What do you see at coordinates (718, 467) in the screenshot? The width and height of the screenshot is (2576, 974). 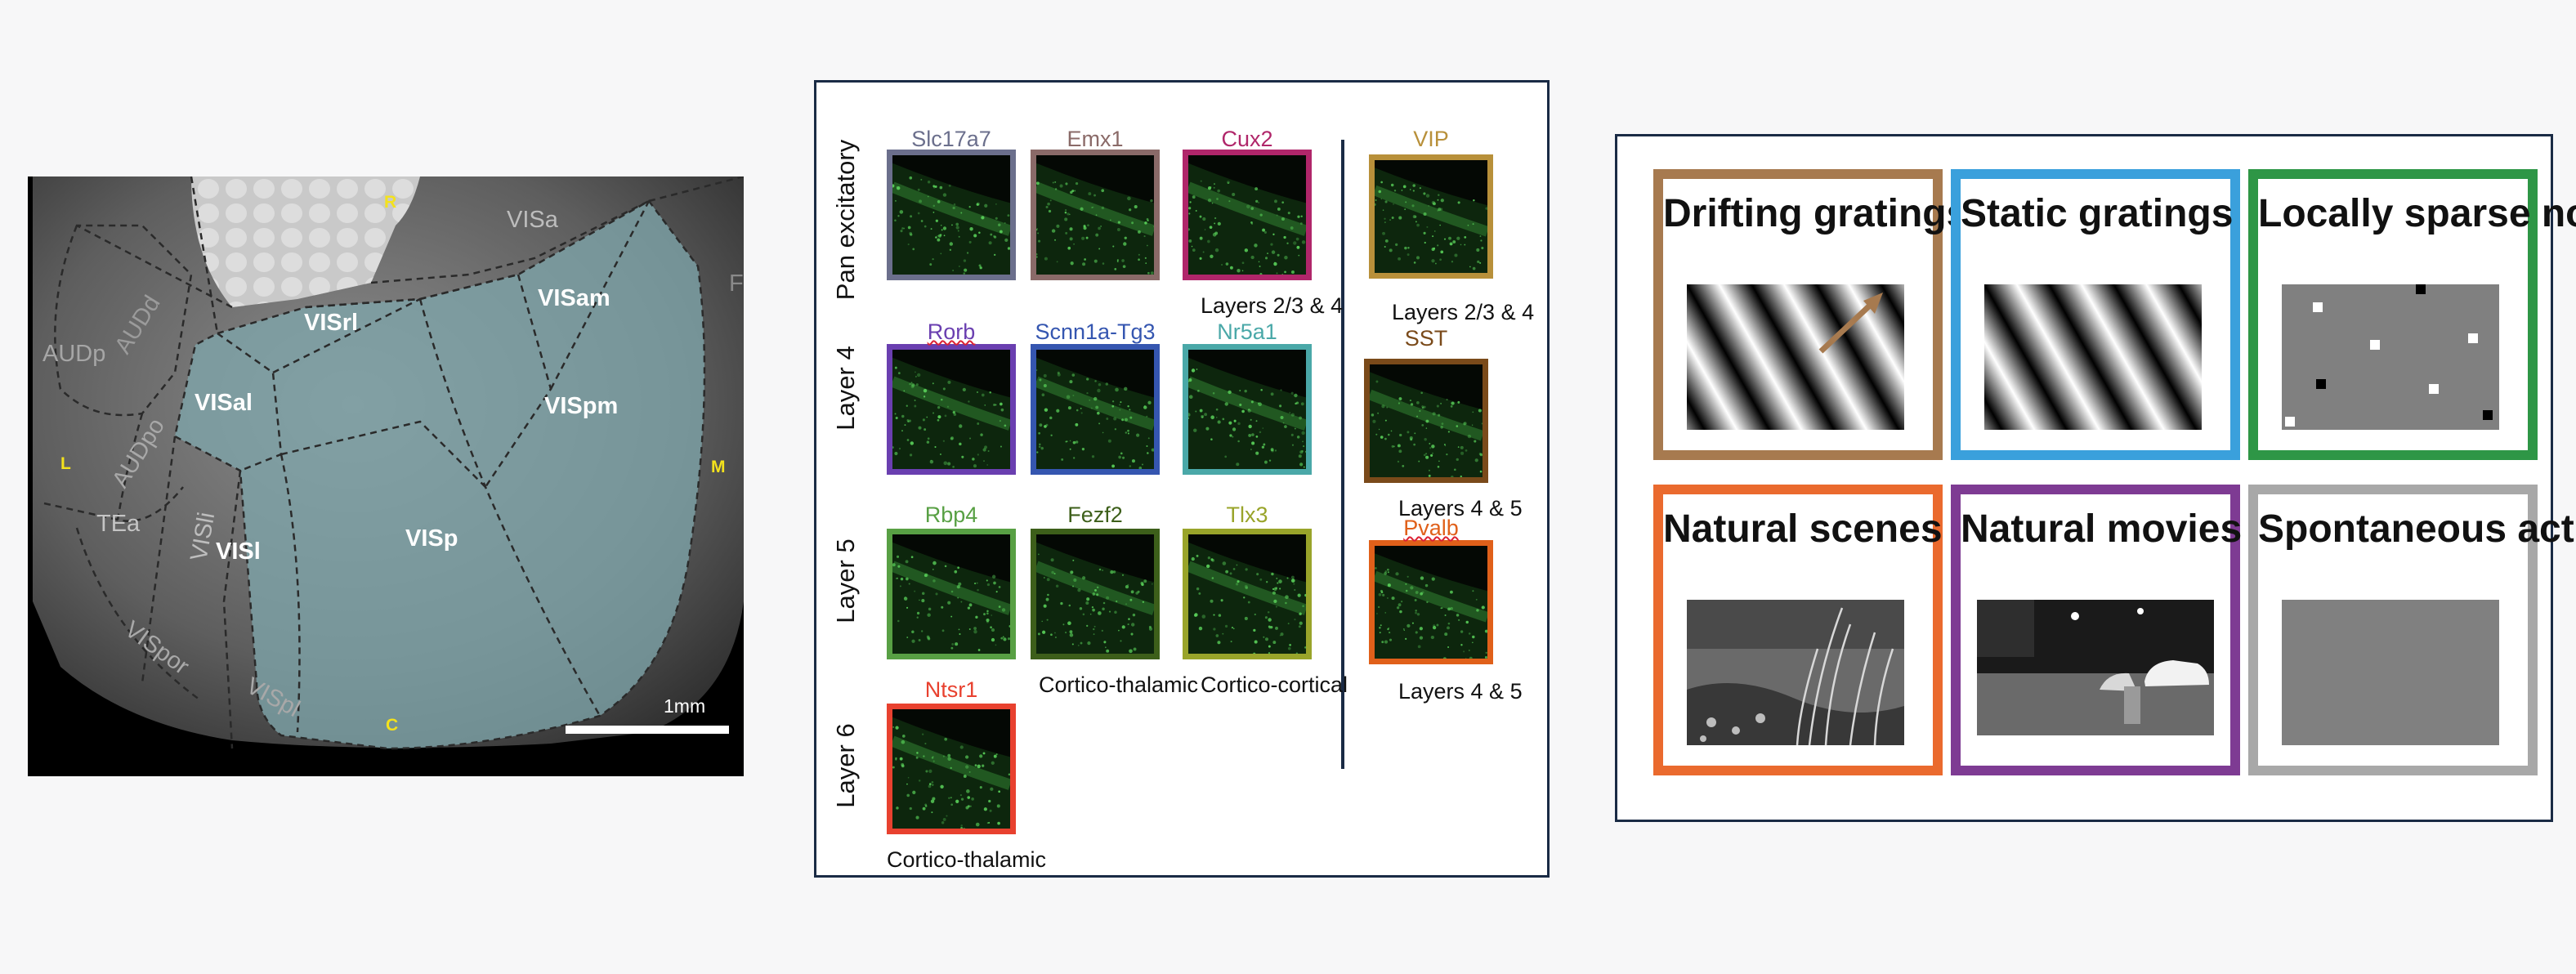 I see `orientation-medial: M` at bounding box center [718, 467].